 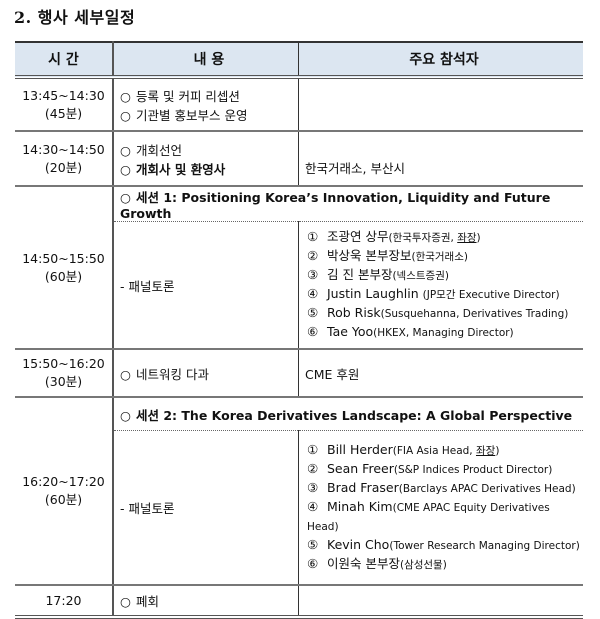 What do you see at coordinates (159, 150) in the screenshot?
I see `item: 개회선언` at bounding box center [159, 150].